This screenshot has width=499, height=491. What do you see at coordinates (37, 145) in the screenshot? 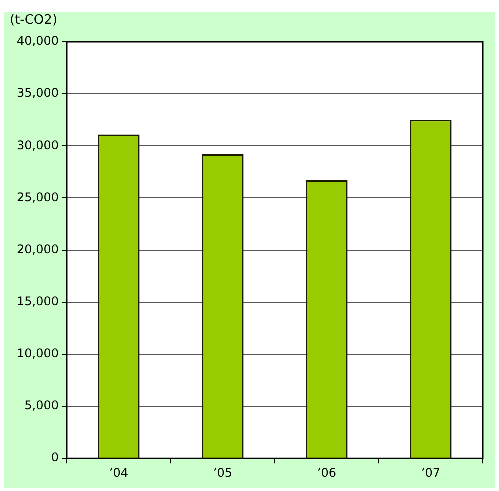
I see `y-tick-label: 30,000` at bounding box center [37, 145].